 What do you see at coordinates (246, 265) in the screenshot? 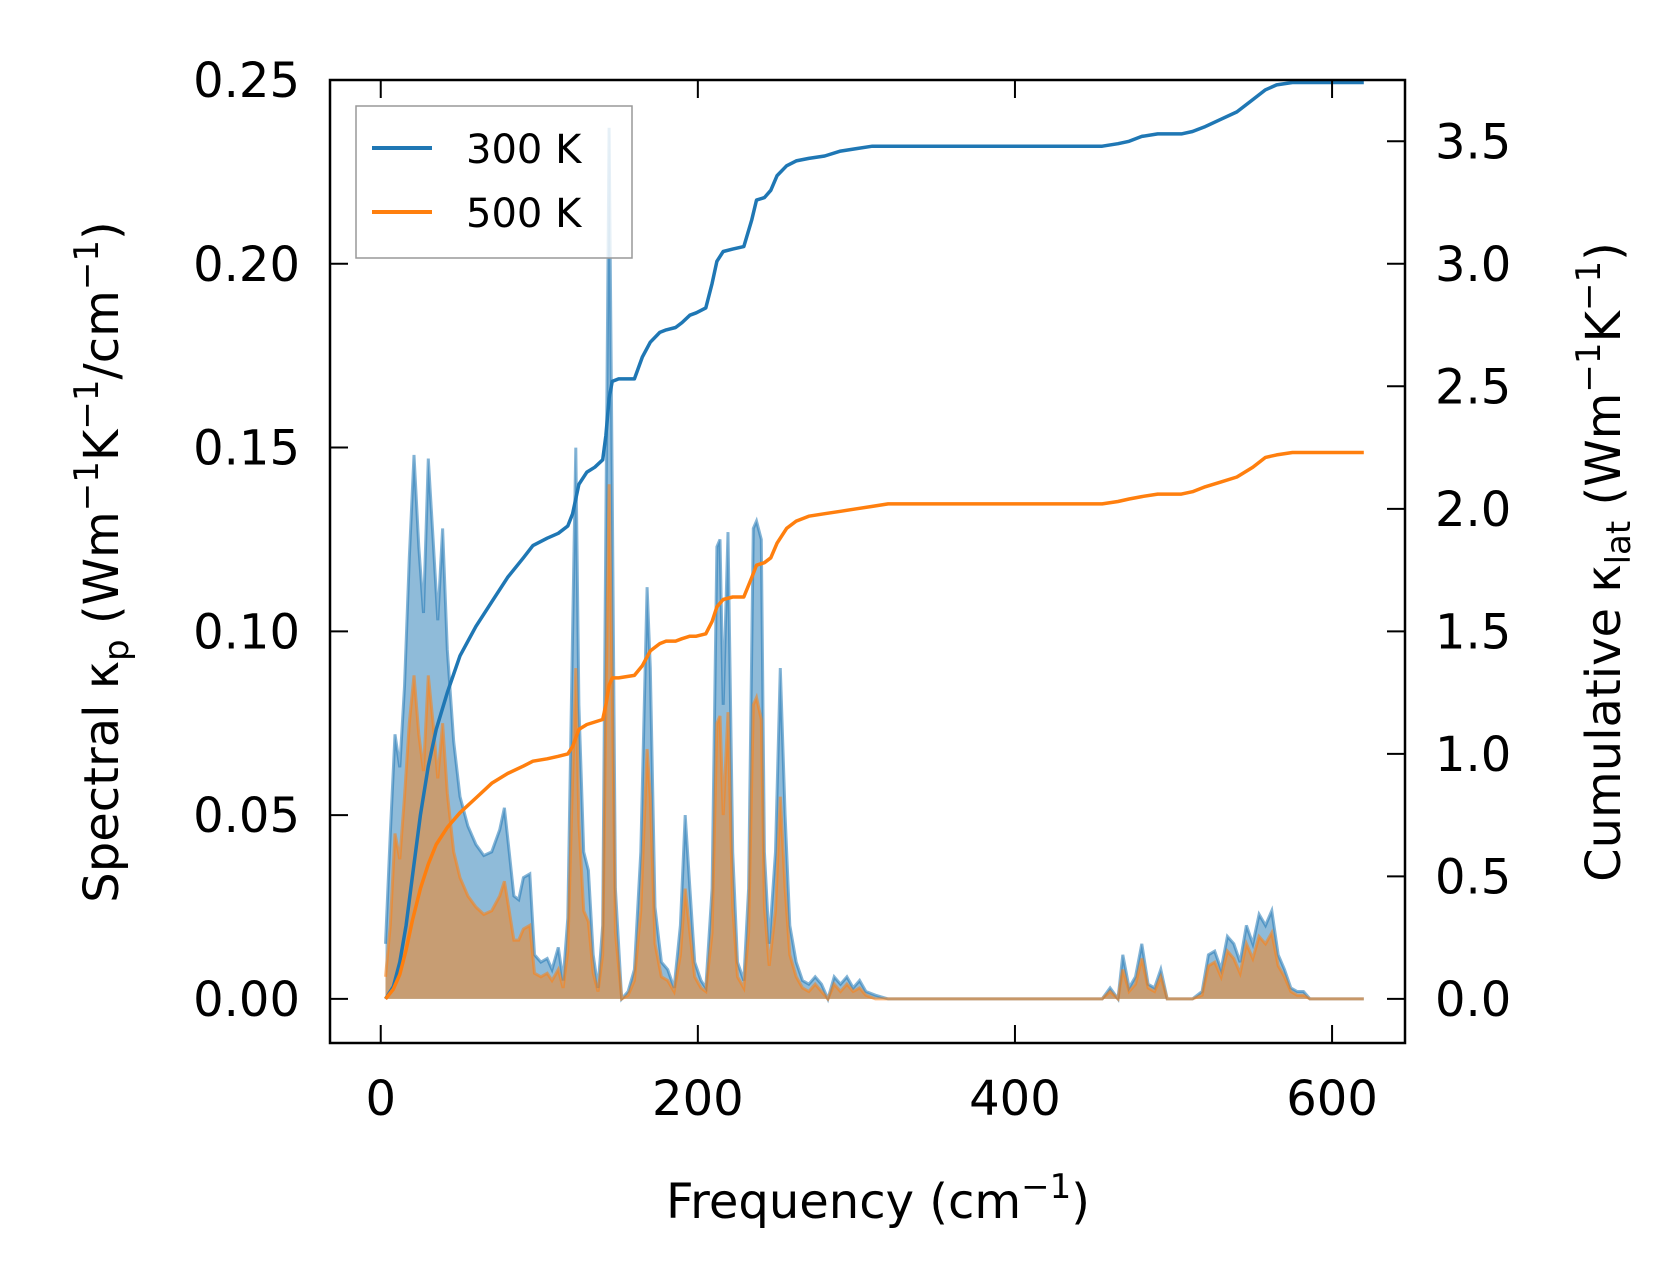
I see `y-left-tick-label: 0.20` at bounding box center [246, 265].